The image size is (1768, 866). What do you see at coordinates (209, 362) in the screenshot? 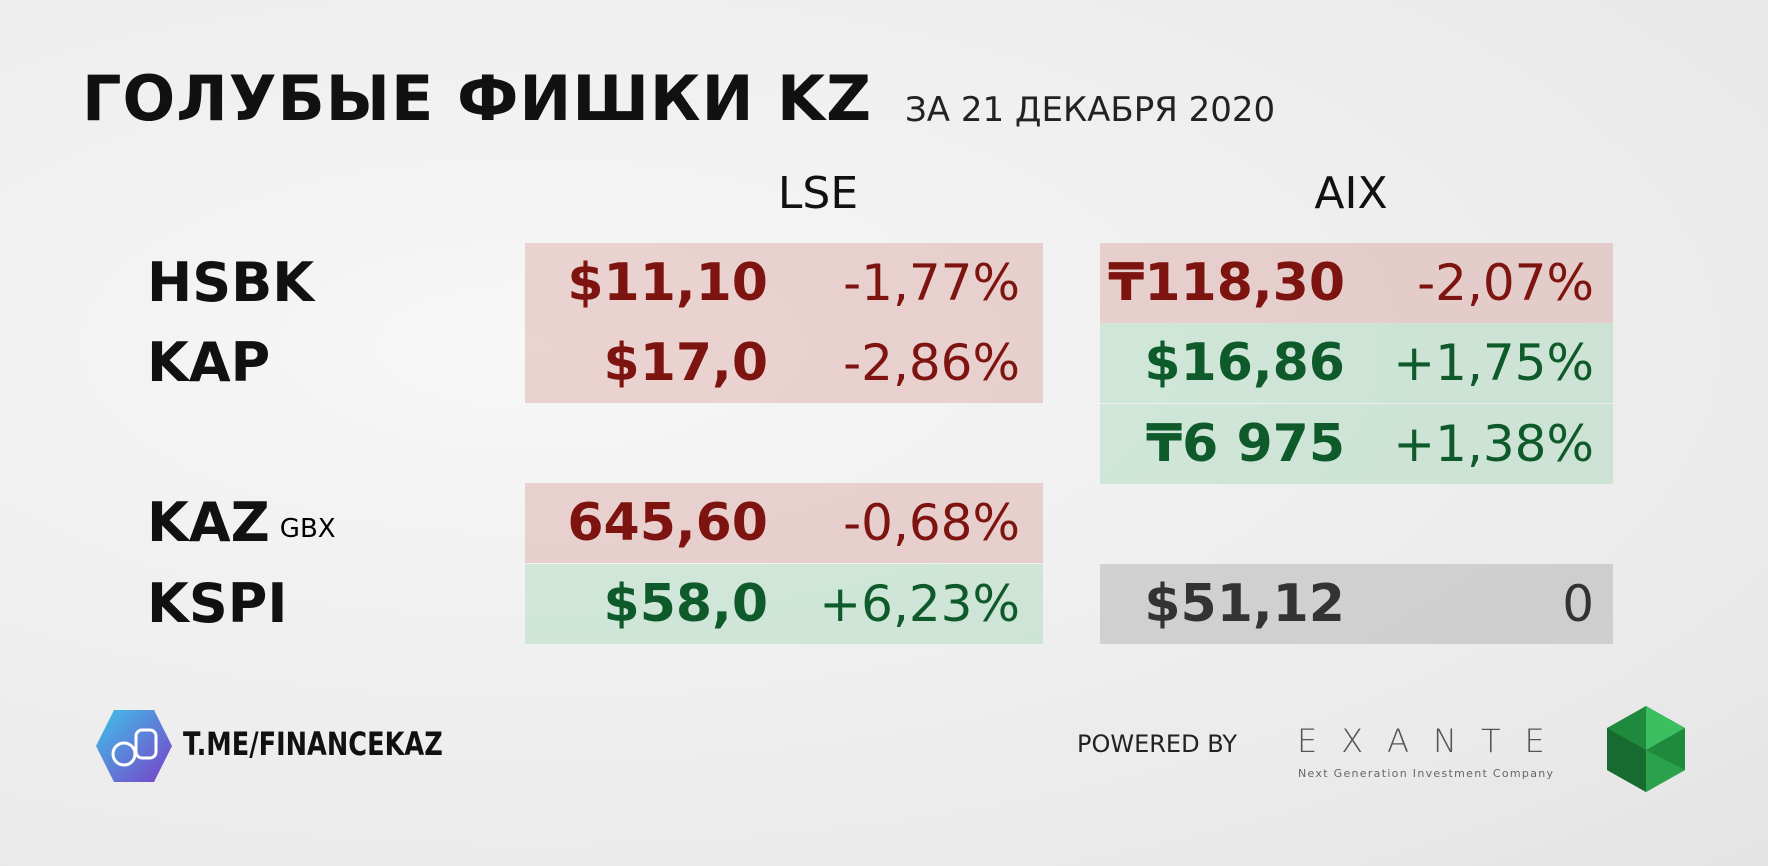
I see `ticker: KAP` at bounding box center [209, 362].